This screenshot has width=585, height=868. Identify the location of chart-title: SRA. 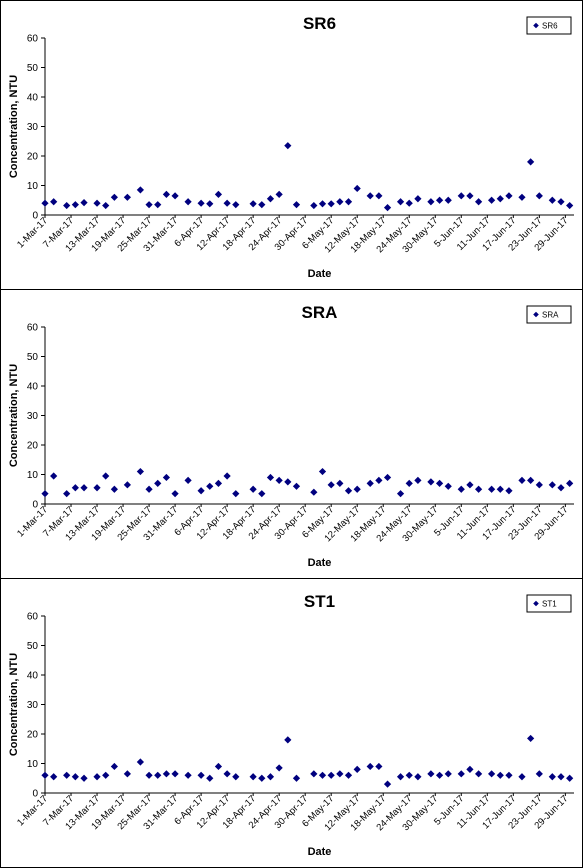
(320, 312).